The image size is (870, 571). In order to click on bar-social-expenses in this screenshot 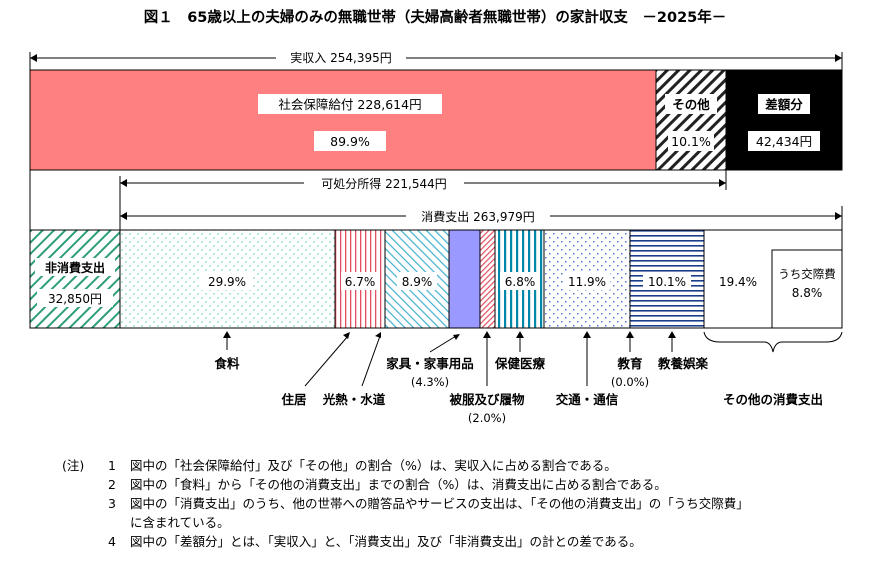, I will do `click(807, 289)`.